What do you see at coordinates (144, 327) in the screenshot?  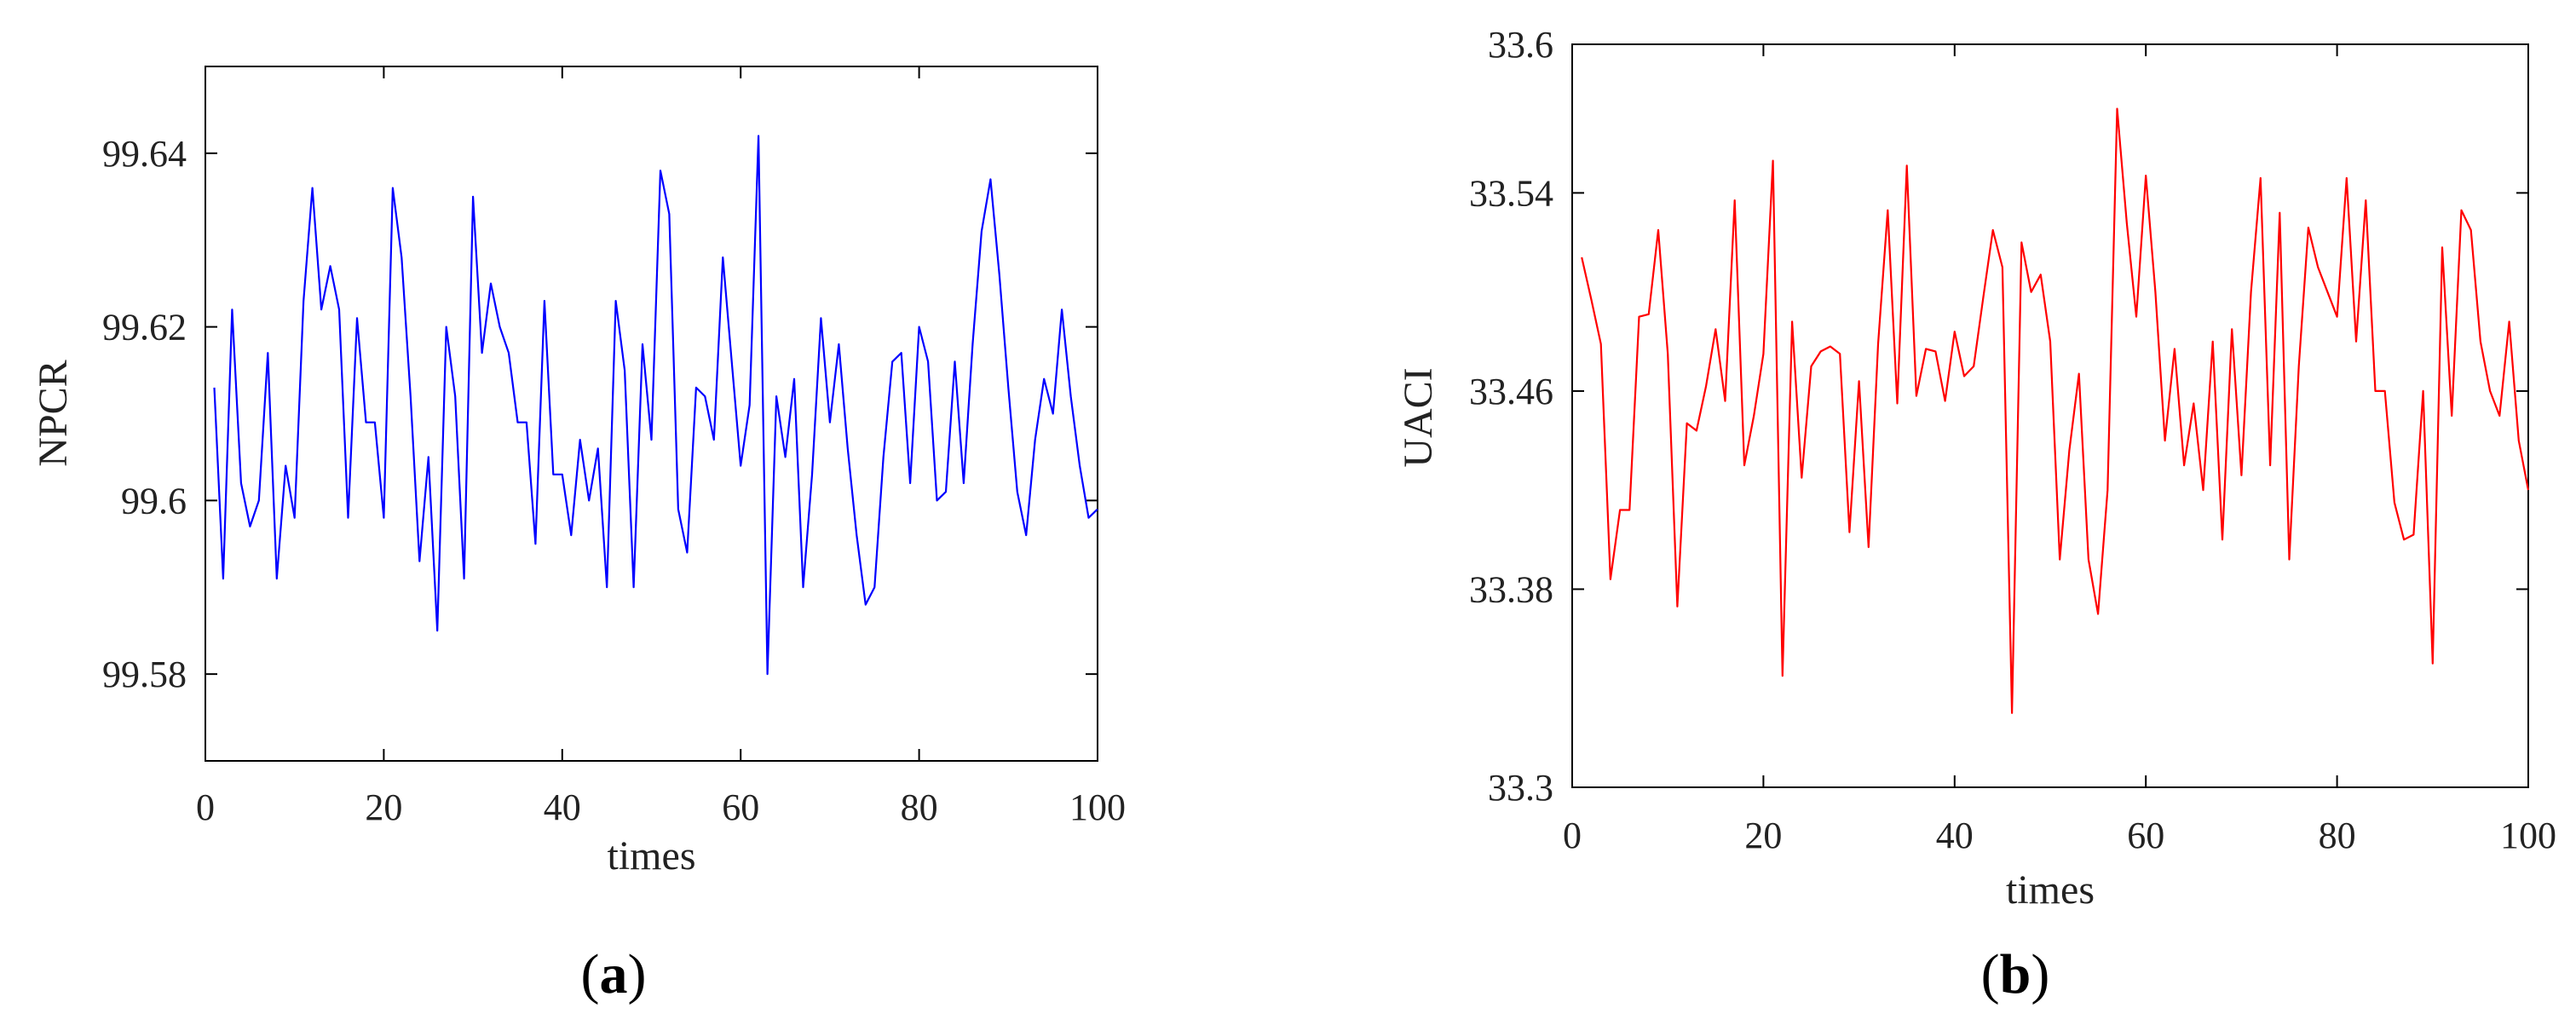 I see `y-tick-label: 99.62` at bounding box center [144, 327].